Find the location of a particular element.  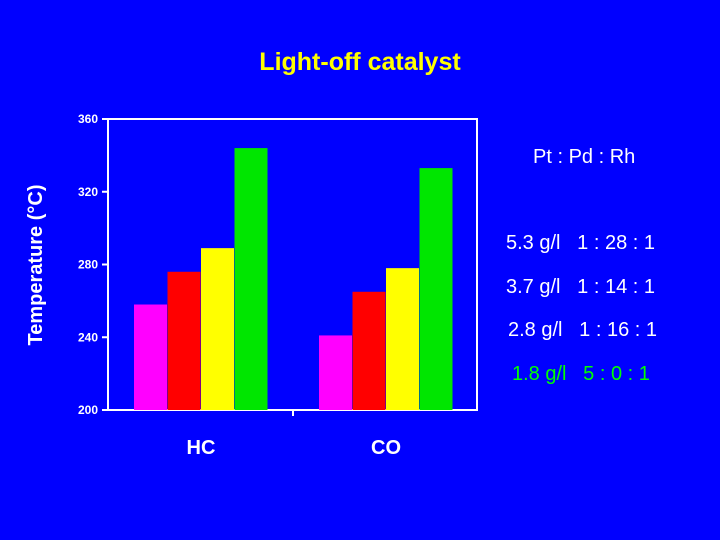

chart-title: Light-off catalyst is located at coordinates (360, 62).